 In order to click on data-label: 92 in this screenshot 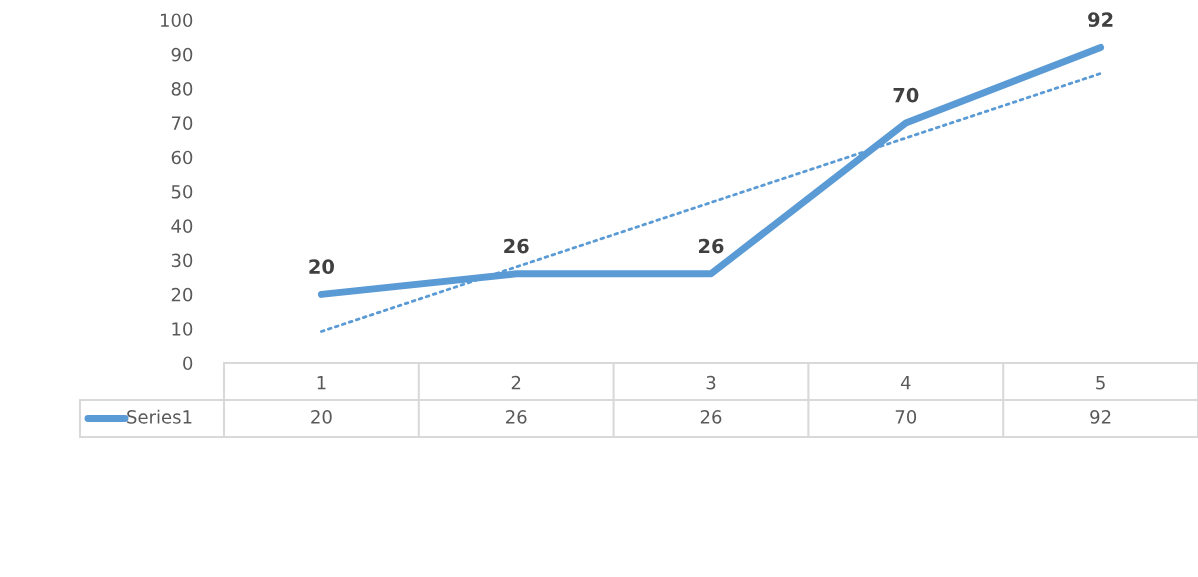, I will do `click(1100, 417)`.